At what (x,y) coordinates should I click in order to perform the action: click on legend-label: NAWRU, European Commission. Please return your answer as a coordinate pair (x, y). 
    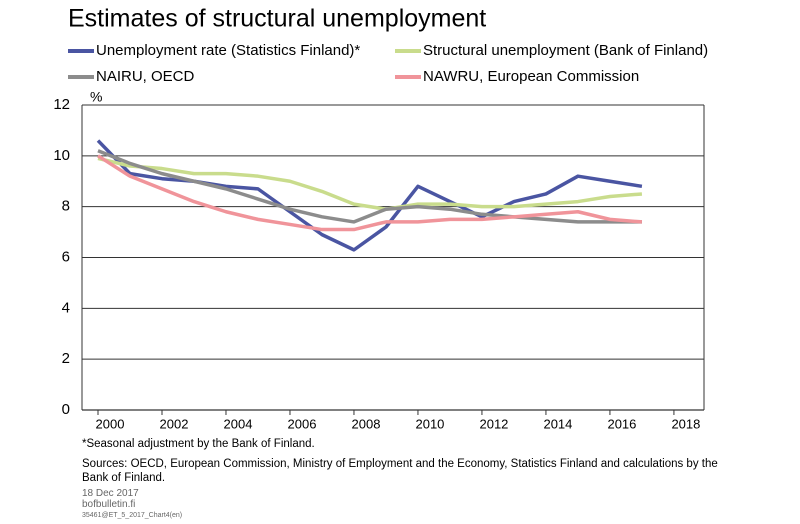
    Looking at the image, I should click on (531, 76).